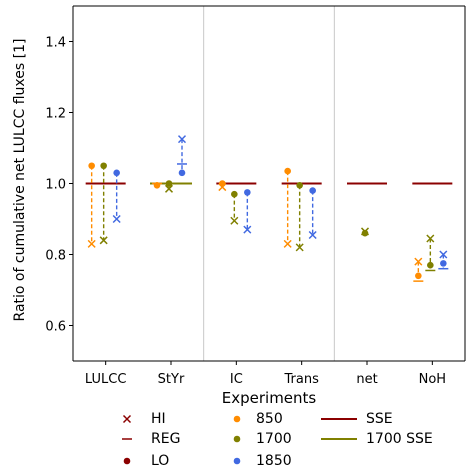 Image resolution: width=468 pixels, height=476 pixels. I want to click on legend-marker-hi, so click(127, 419).